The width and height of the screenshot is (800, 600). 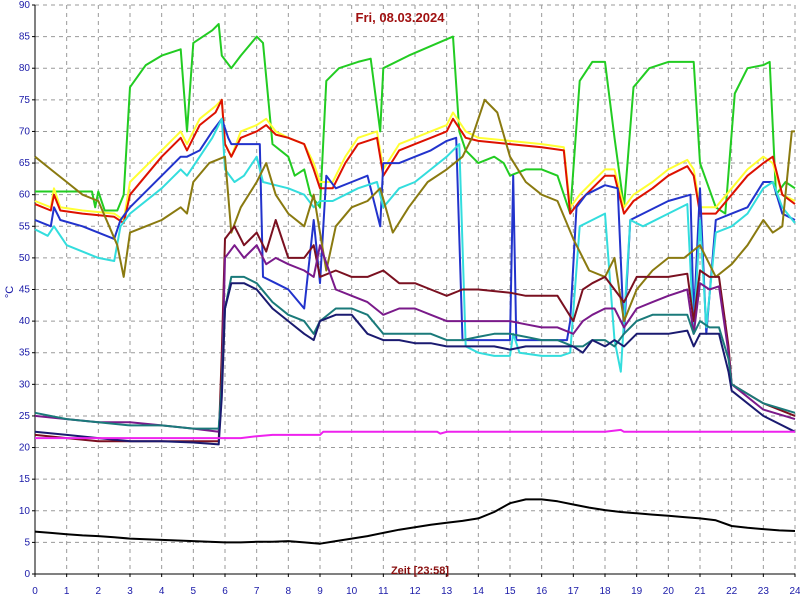 I want to click on x-tick-label: 9, so click(x=320, y=591).